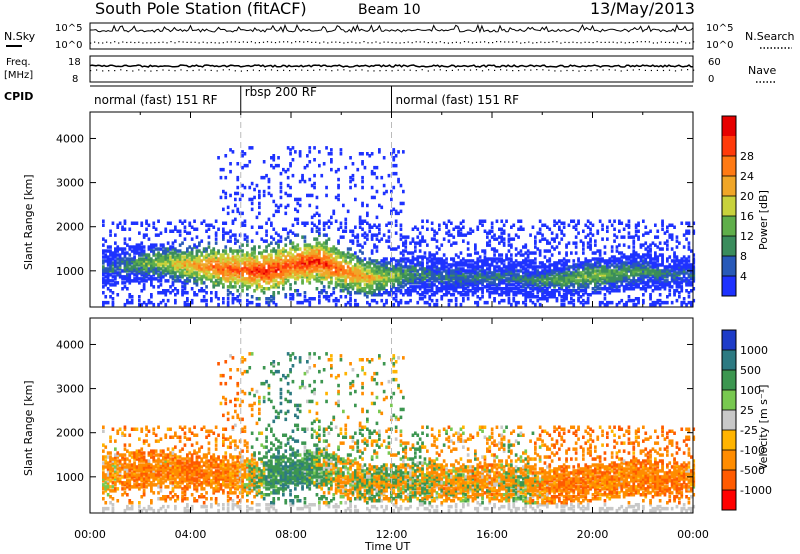 The width and height of the screenshot is (800, 554). I want to click on nsky-tick-top: 10^5, so click(68, 28).